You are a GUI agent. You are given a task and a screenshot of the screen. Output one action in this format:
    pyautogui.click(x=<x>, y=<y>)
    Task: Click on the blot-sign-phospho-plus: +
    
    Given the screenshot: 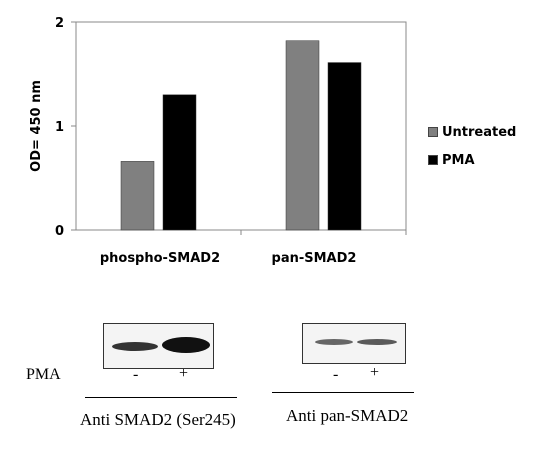 What is the action you would take?
    pyautogui.click(x=184, y=373)
    